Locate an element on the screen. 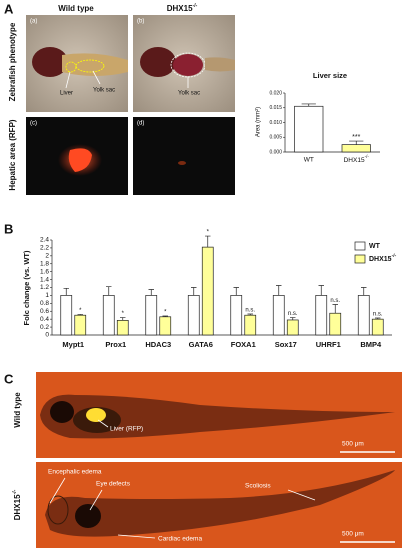  panel-letter: B is located at coordinates (8, 228).